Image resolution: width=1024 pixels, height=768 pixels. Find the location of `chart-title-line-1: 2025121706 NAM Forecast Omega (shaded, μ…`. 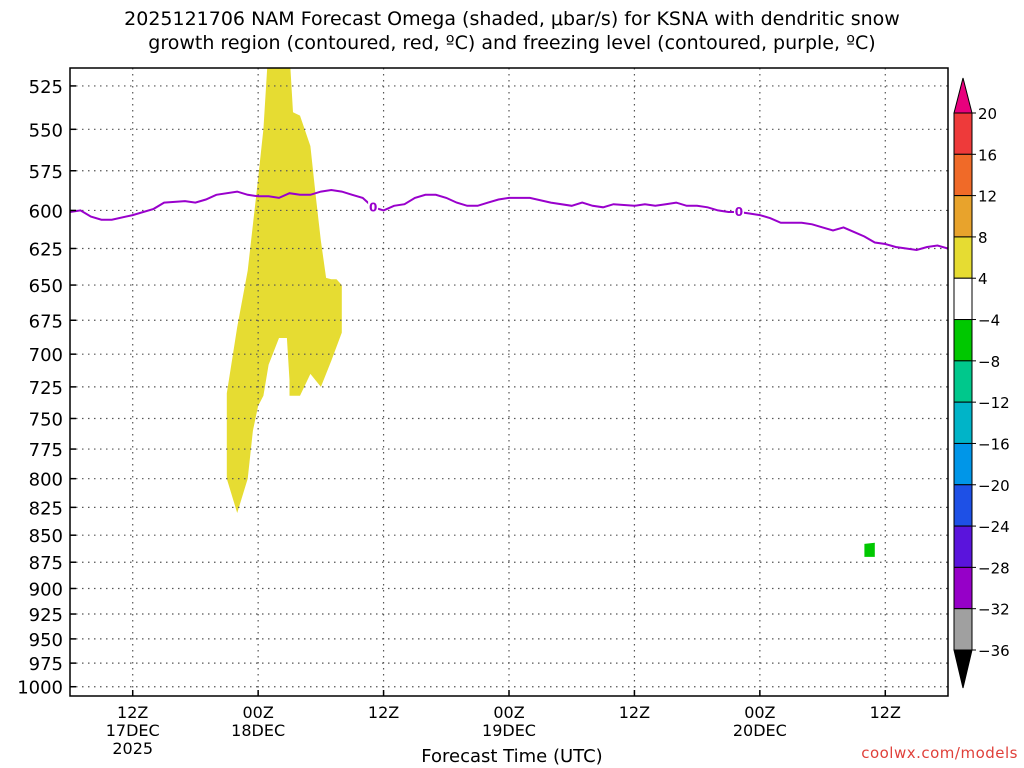

chart-title-line-1: 2025121706 NAM Forecast Omega (shaded, μ… is located at coordinates (512, 19).